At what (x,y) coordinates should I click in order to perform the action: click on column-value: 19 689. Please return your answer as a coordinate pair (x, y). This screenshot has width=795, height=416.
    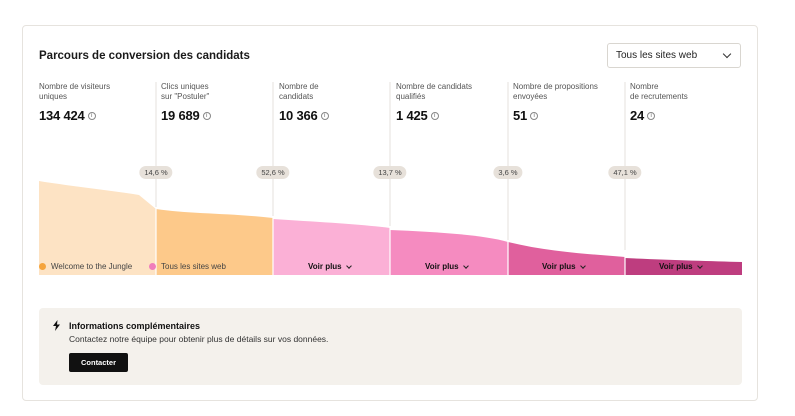
    Looking at the image, I should click on (180, 115).